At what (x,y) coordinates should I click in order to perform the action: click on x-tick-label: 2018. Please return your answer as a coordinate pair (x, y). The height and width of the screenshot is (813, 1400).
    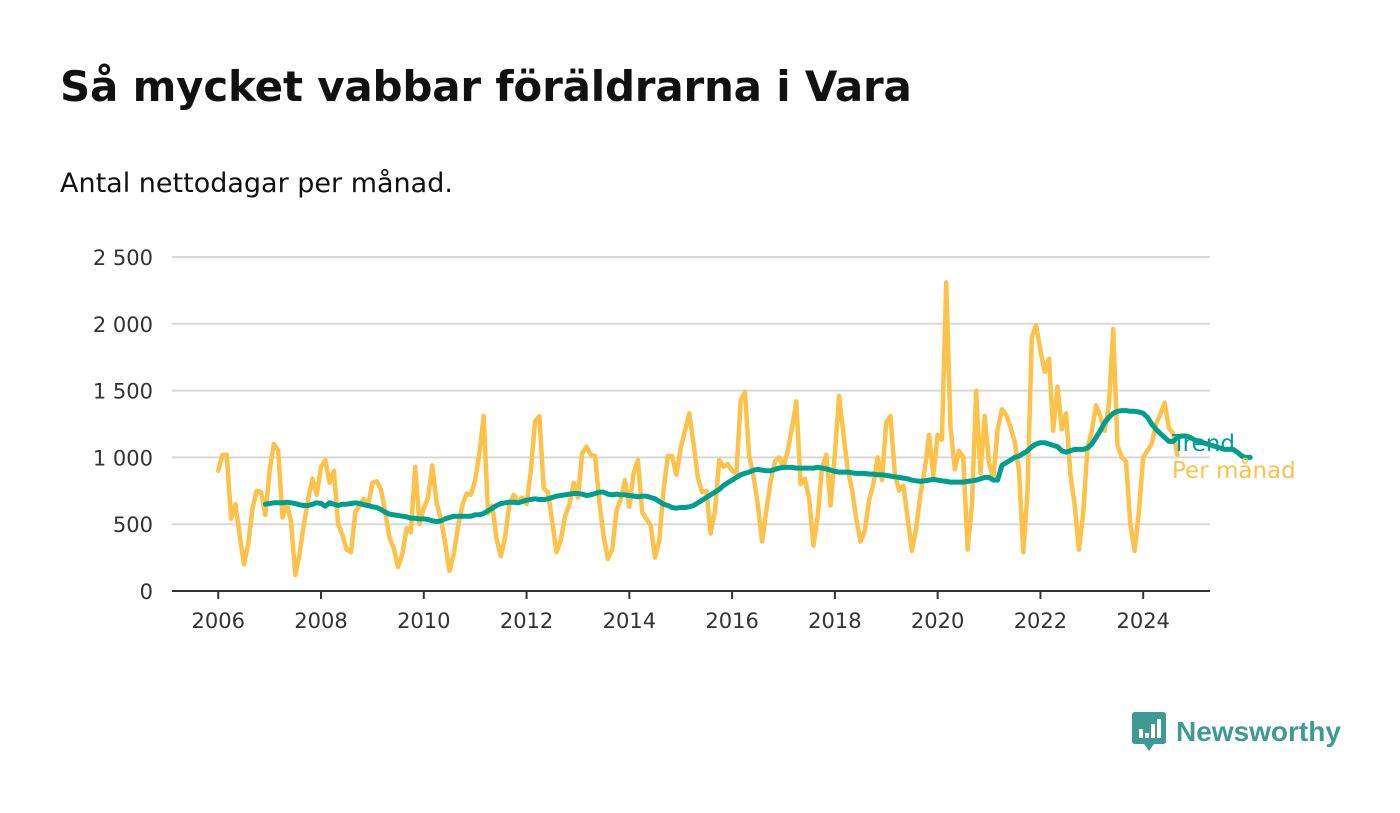
    Looking at the image, I should click on (834, 621).